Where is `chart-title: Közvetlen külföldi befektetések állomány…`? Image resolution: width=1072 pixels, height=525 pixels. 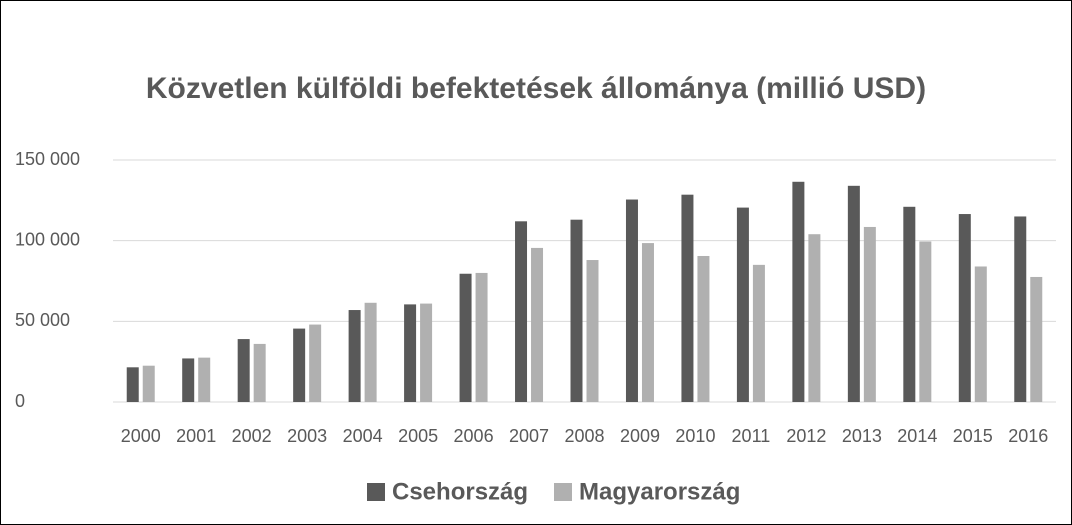 chart-title: Közvetlen külföldi befektetések állomány… is located at coordinates (536, 88).